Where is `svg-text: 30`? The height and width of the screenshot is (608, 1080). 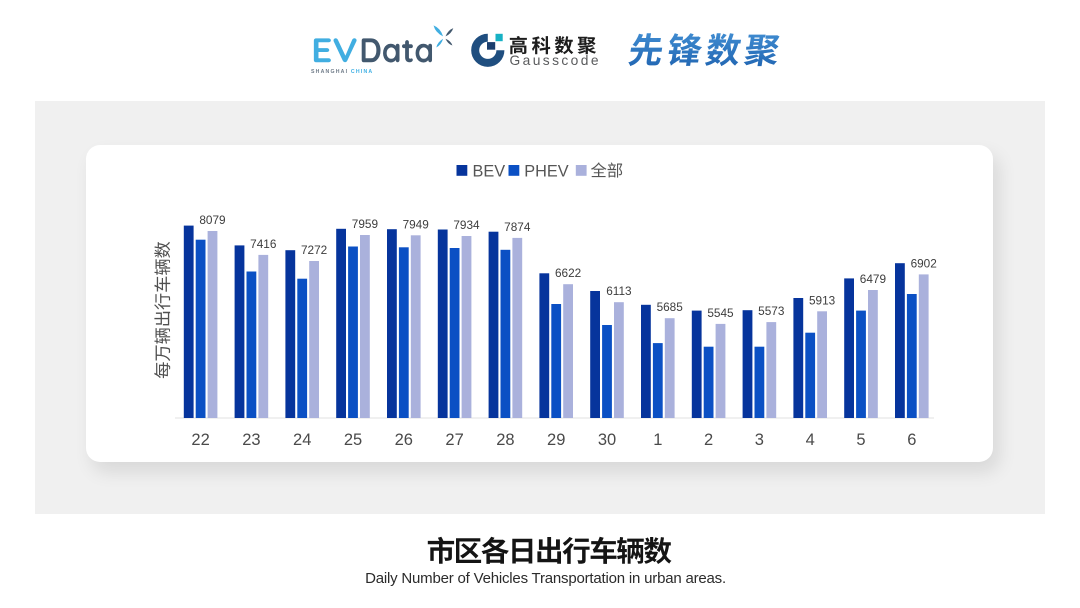
svg-text: 30 is located at coordinates (607, 440).